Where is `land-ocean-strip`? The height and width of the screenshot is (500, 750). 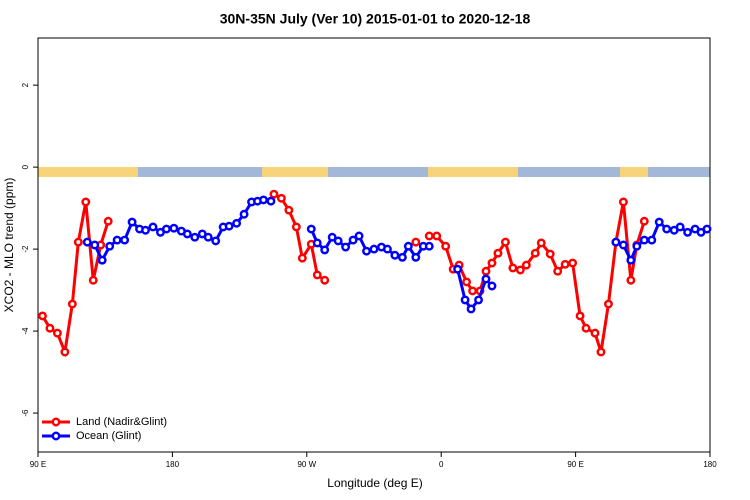
land-ocean-strip is located at coordinates (374, 172).